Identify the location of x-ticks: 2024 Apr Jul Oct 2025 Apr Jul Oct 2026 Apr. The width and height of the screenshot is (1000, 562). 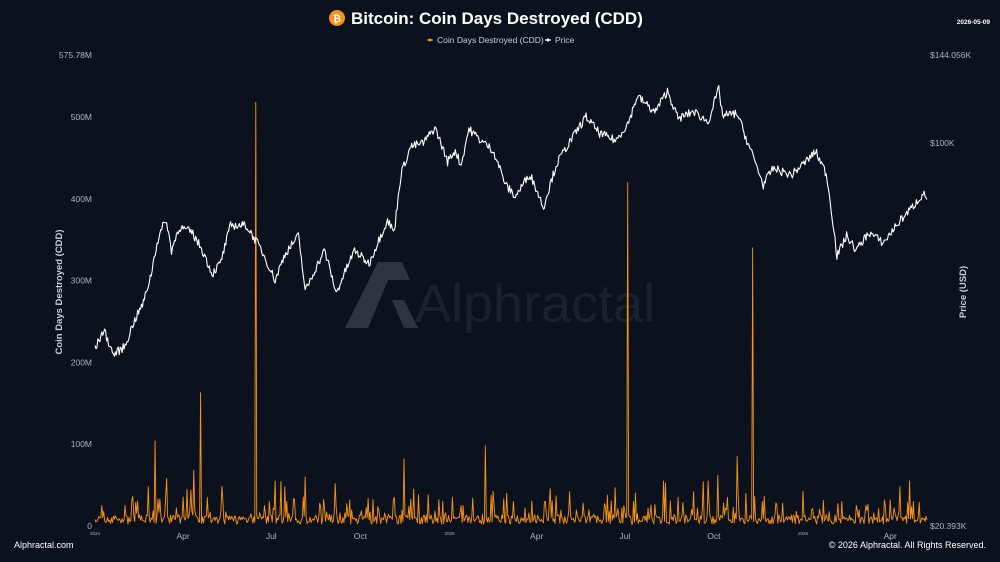
(493, 536).